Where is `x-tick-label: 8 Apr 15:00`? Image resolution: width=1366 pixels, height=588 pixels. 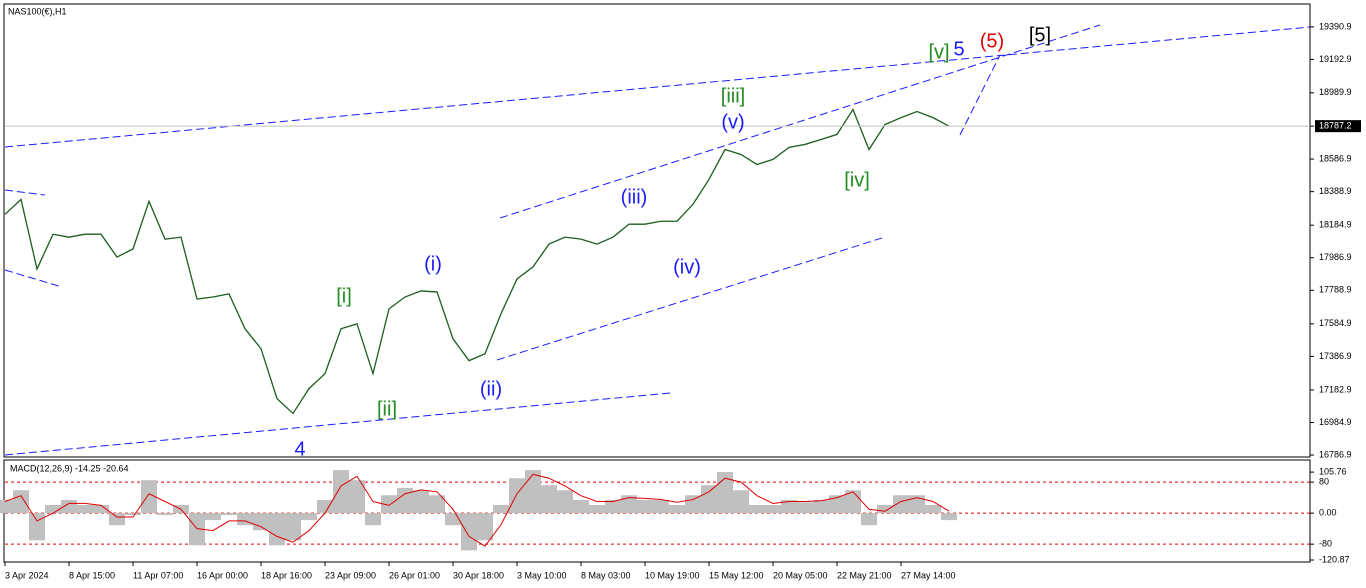 x-tick-label: 8 Apr 15:00 is located at coordinates (92, 575).